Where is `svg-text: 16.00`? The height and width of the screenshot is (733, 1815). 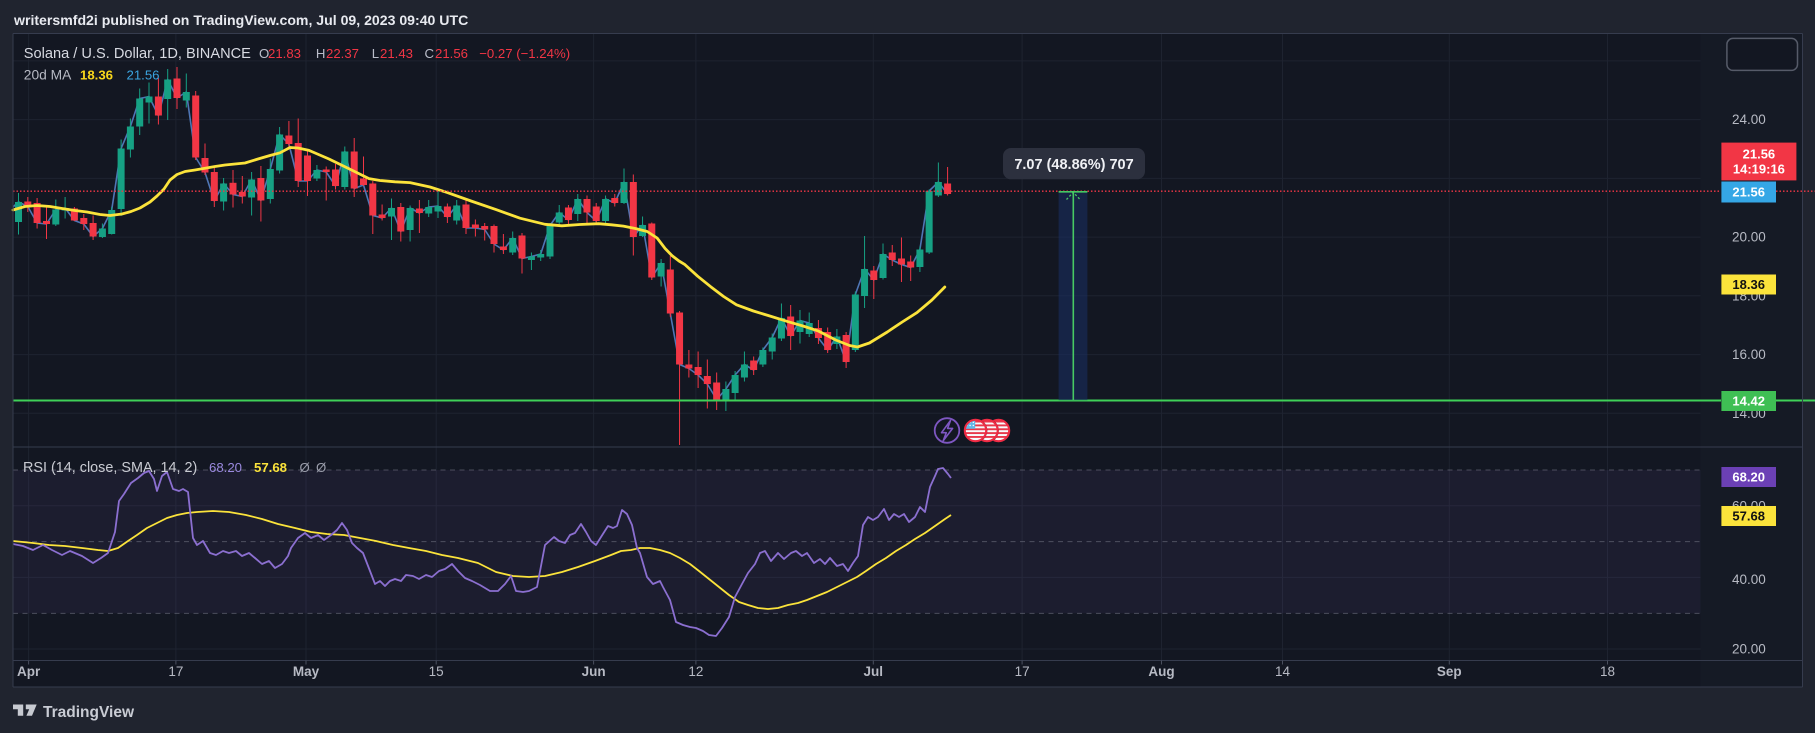 svg-text: 16.00 is located at coordinates (1749, 354).